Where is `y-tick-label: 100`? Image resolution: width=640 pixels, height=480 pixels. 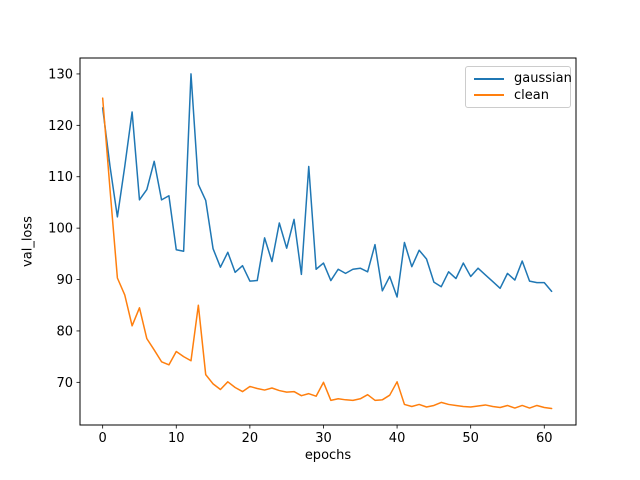 y-tick-label: 100 is located at coordinates (60, 229).